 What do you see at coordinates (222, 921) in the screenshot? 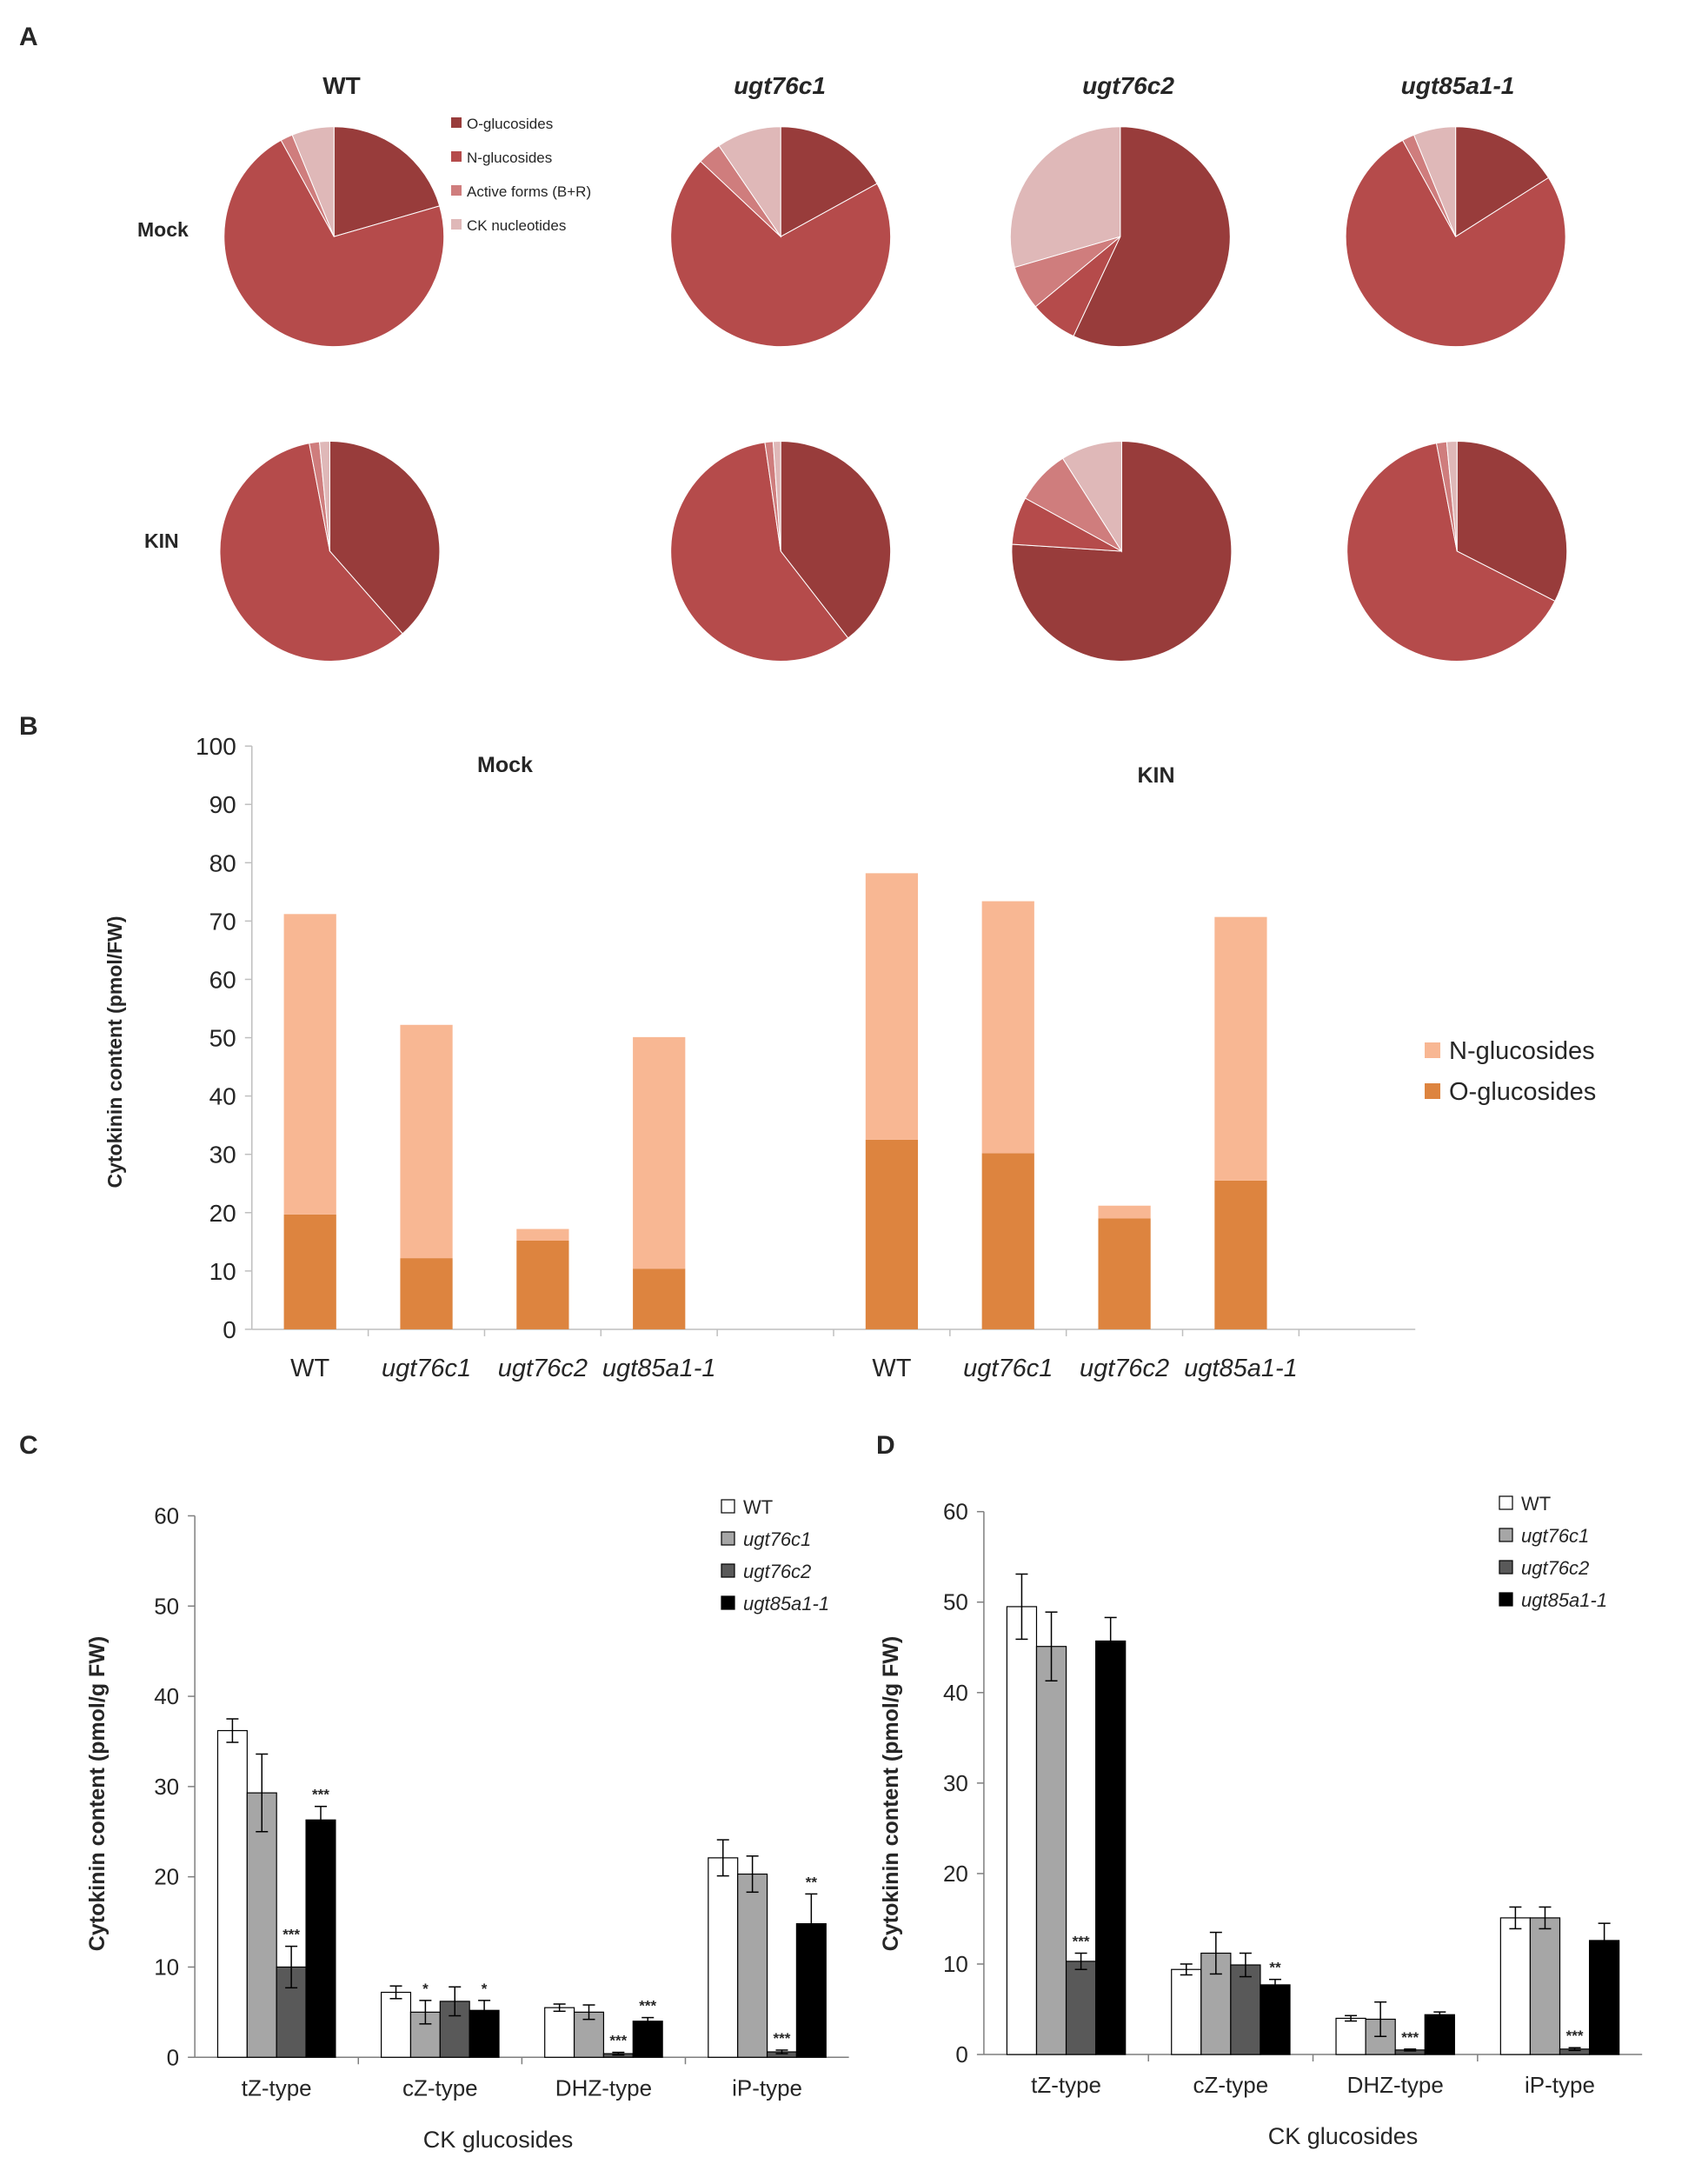
I see `b-y-tick-label: 70` at bounding box center [222, 921].